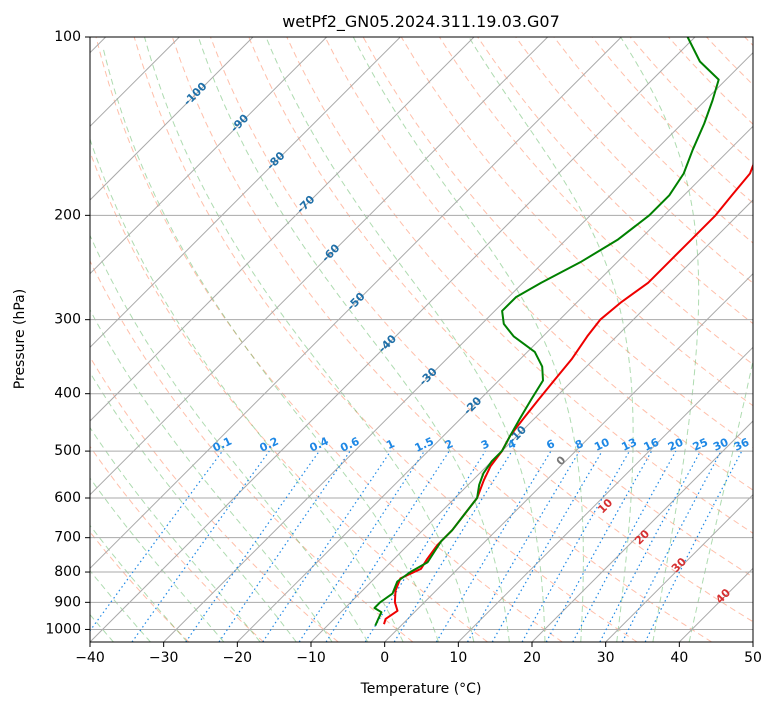 Image resolution: width=775 pixels, height=708 pixels. What do you see at coordinates (753, 658) in the screenshot?
I see `x-tick-label: 50` at bounding box center [753, 658].